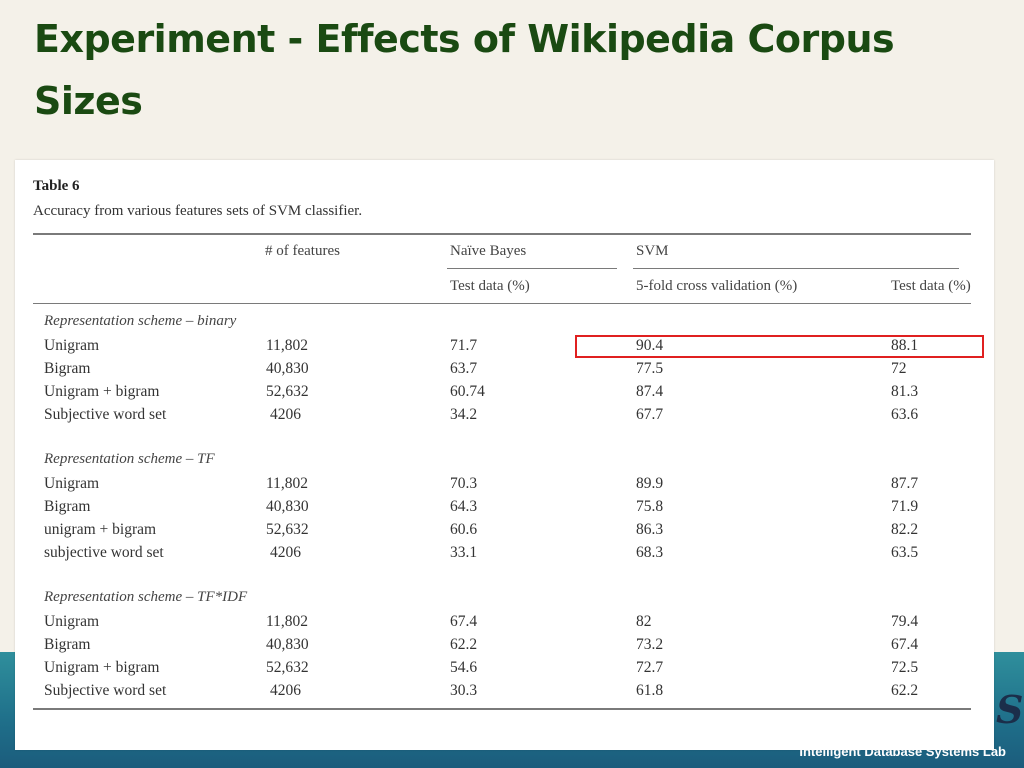 The height and width of the screenshot is (768, 1024). Describe the element at coordinates (464, 621) in the screenshot. I see `row-nb: 67.4` at that location.